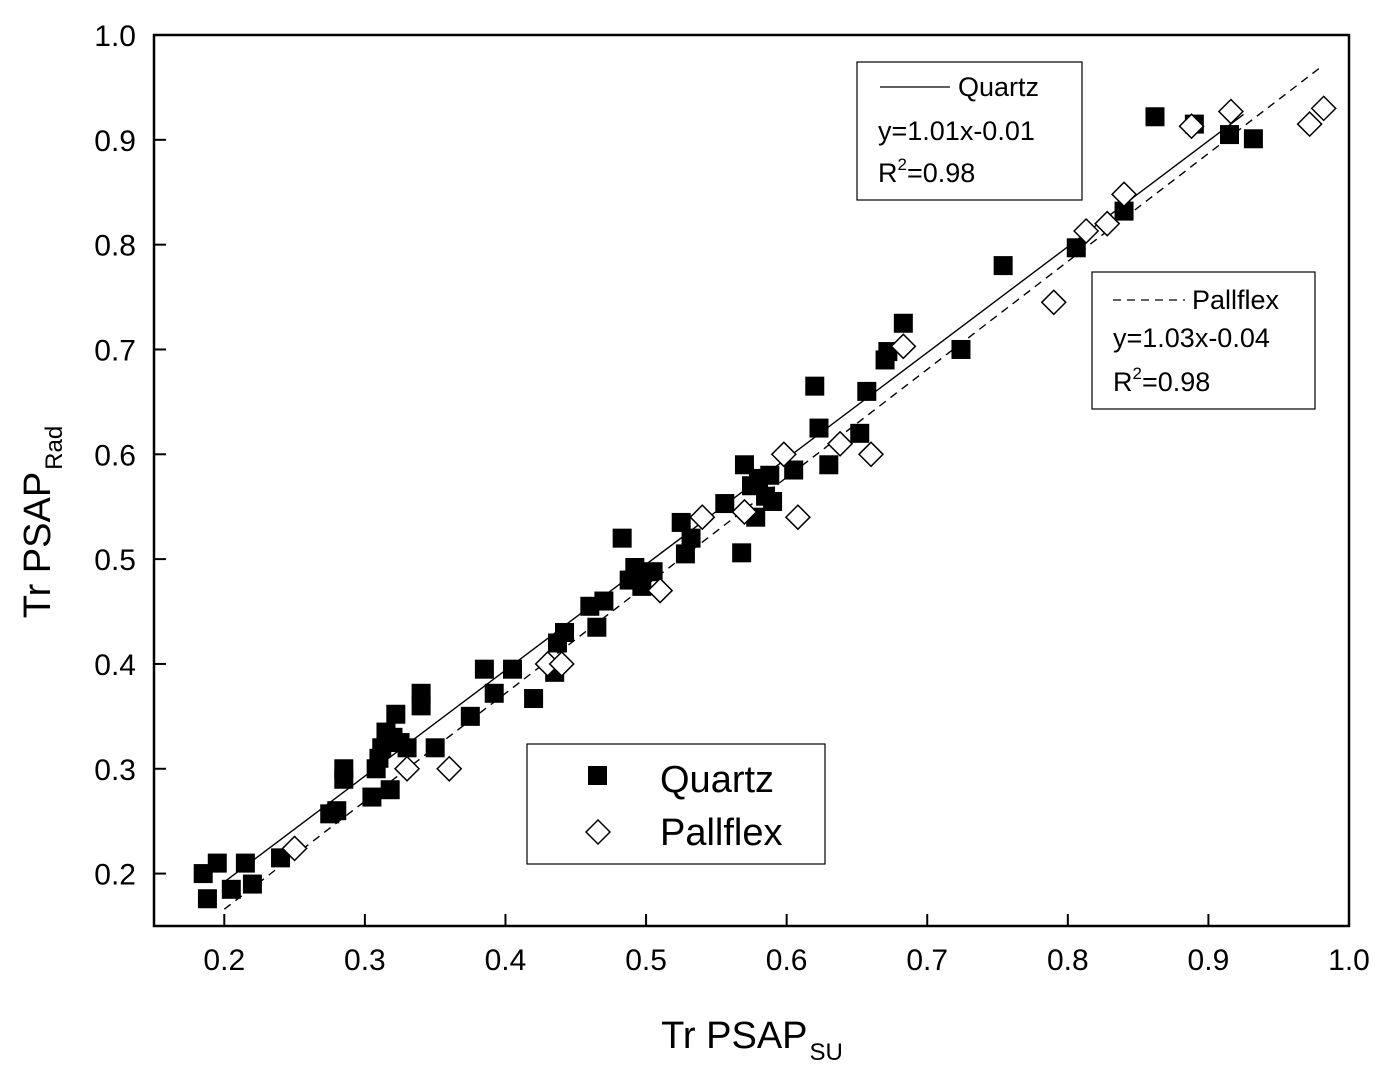 This screenshot has height=1081, width=1391. Describe the element at coordinates (1068, 960) in the screenshot. I see `x-tick-label: 0.8` at that location.